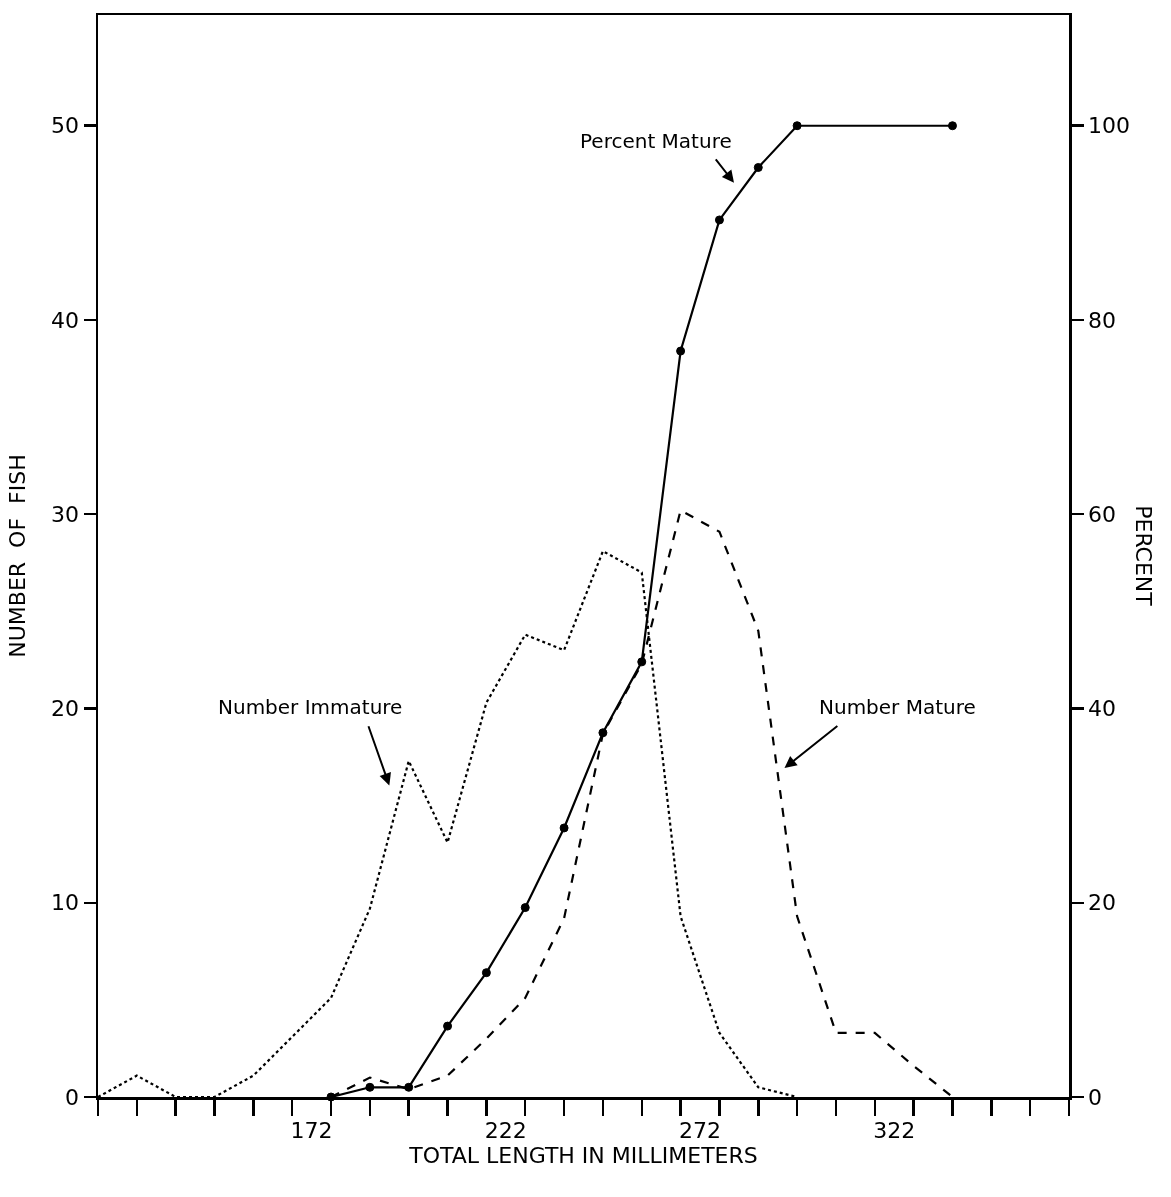 The image size is (1171, 1197). What do you see at coordinates (1101, 709) in the screenshot?
I see `y2-tick-label: 40` at bounding box center [1101, 709].